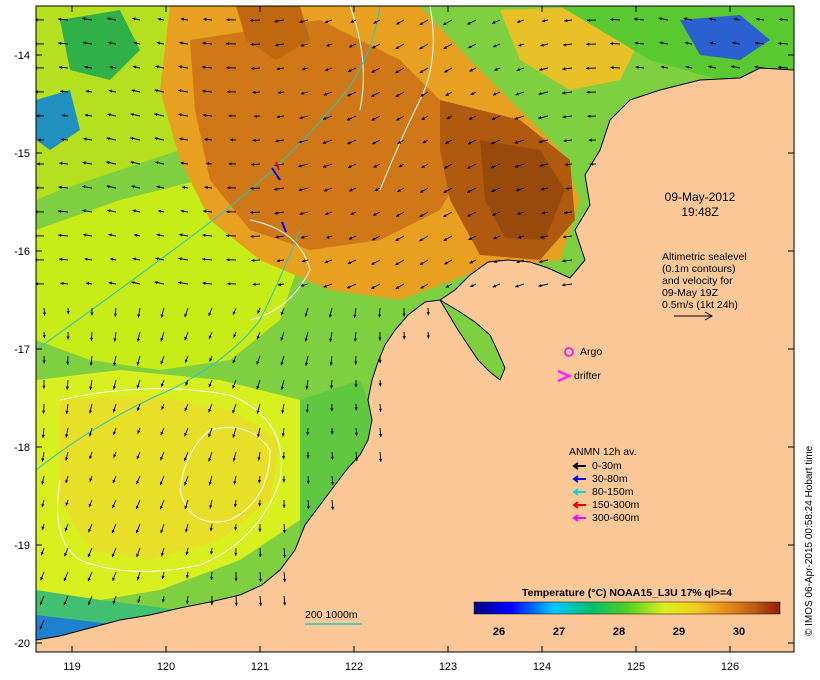  Describe the element at coordinates (600, 479) in the screenshot. I see `anmn-legend-item: 30-80m` at that location.